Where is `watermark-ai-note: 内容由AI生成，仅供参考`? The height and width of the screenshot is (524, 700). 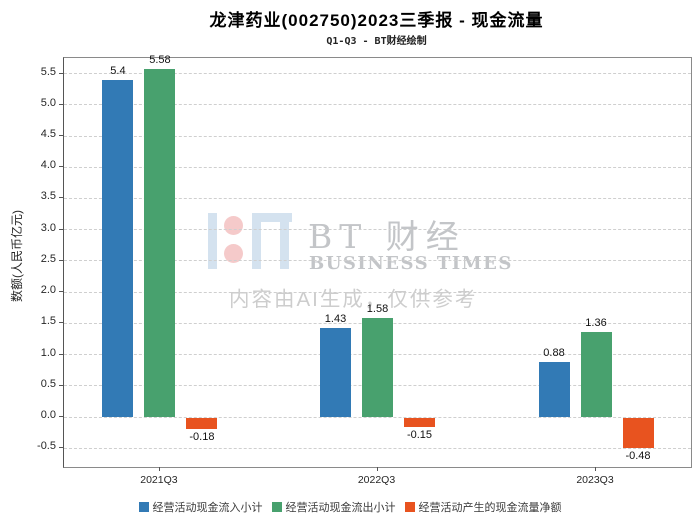
watermark-ai-note: 内容由AI生成，仅供参考 is located at coordinates (353, 299).